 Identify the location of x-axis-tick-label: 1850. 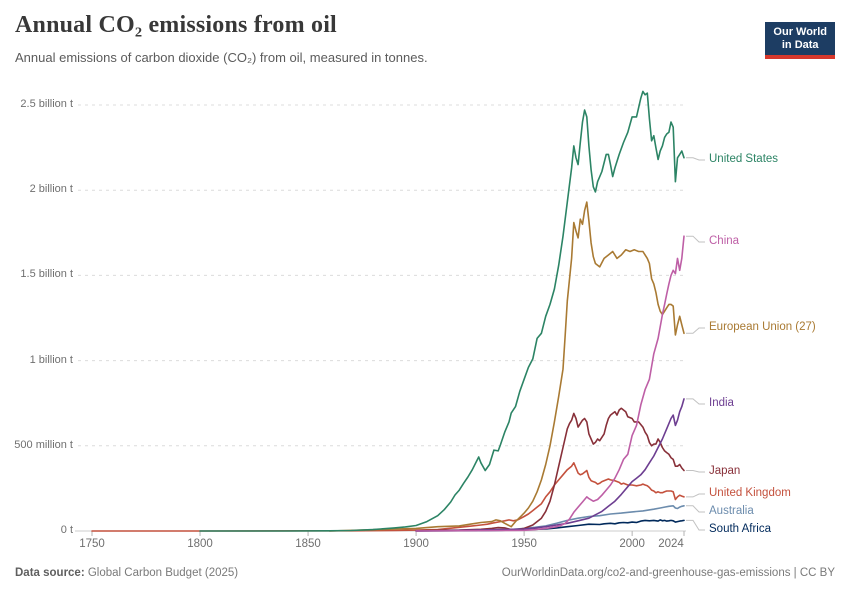
(308, 544).